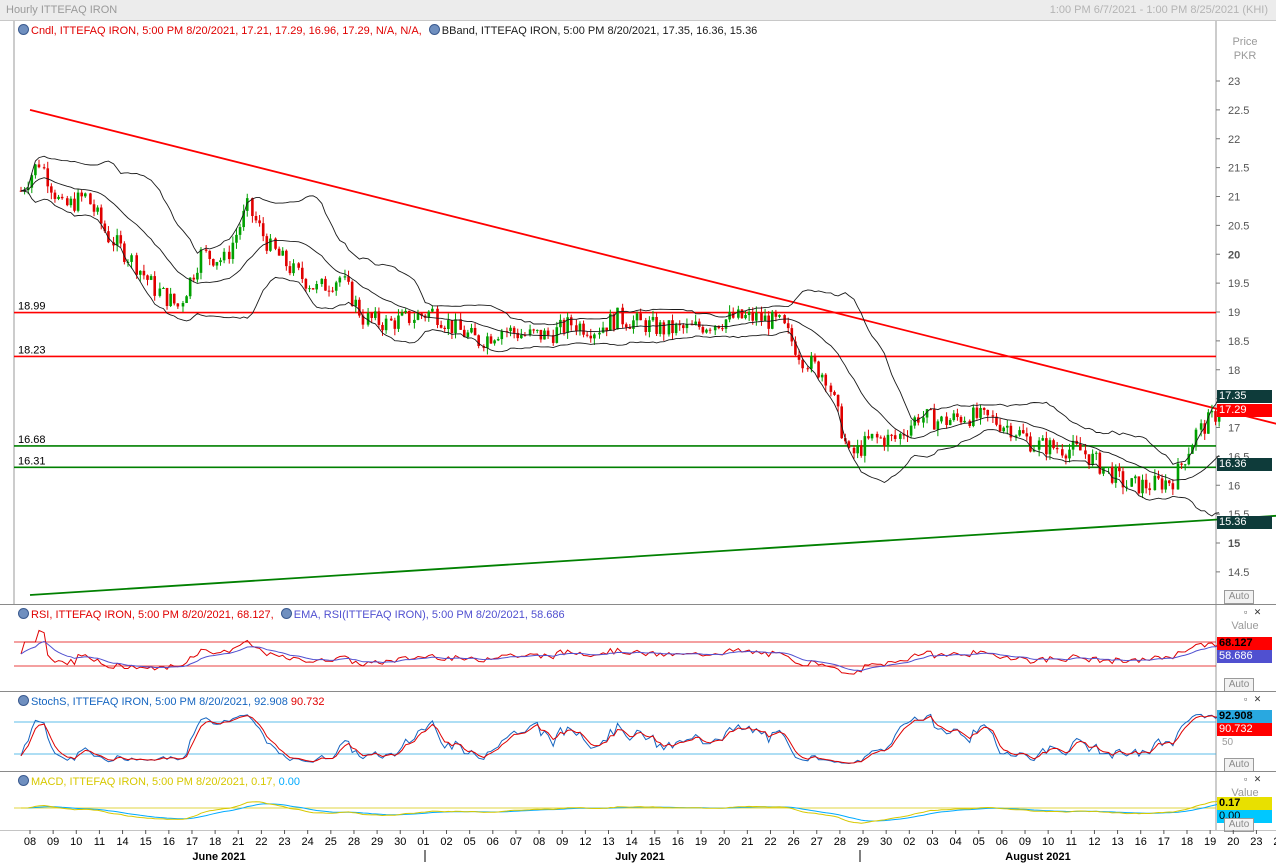 Image resolution: width=1276 pixels, height=867 pixels. I want to click on month-label: August 2021, so click(1037, 857).